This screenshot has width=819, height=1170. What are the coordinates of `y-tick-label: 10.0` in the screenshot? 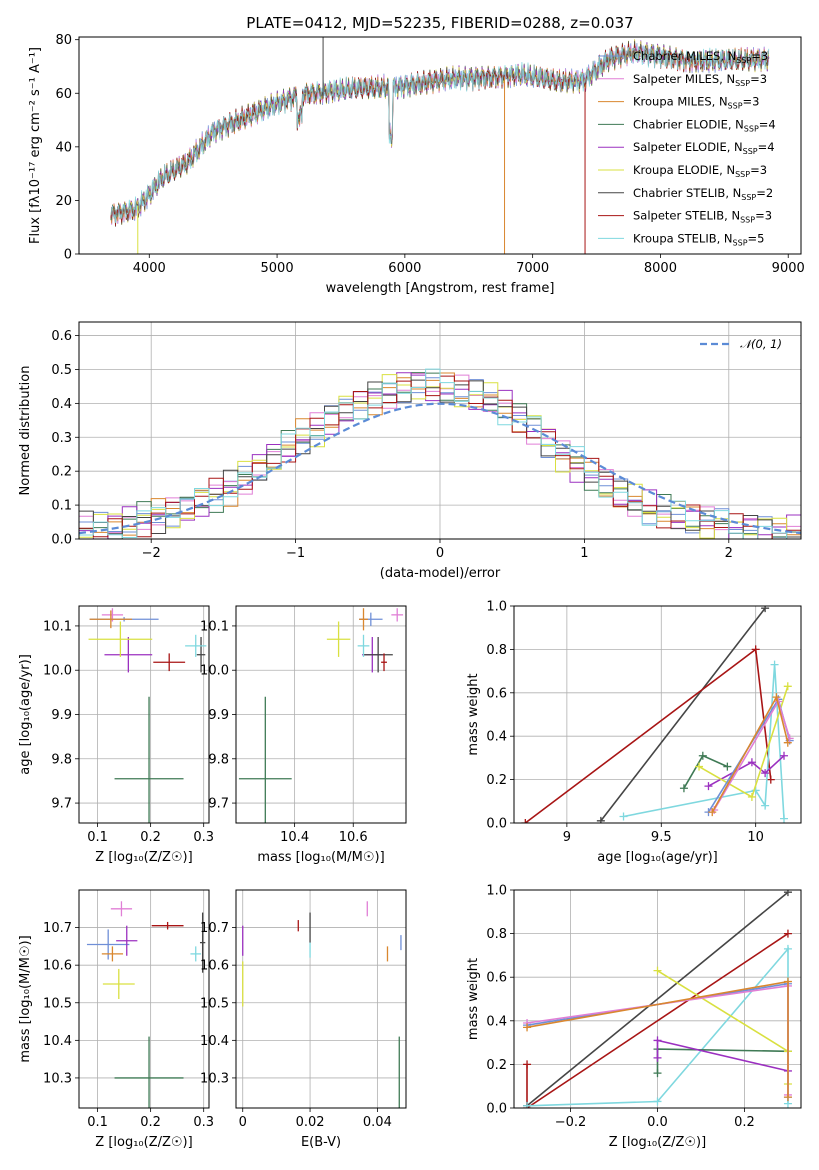 It's located at (57, 671).